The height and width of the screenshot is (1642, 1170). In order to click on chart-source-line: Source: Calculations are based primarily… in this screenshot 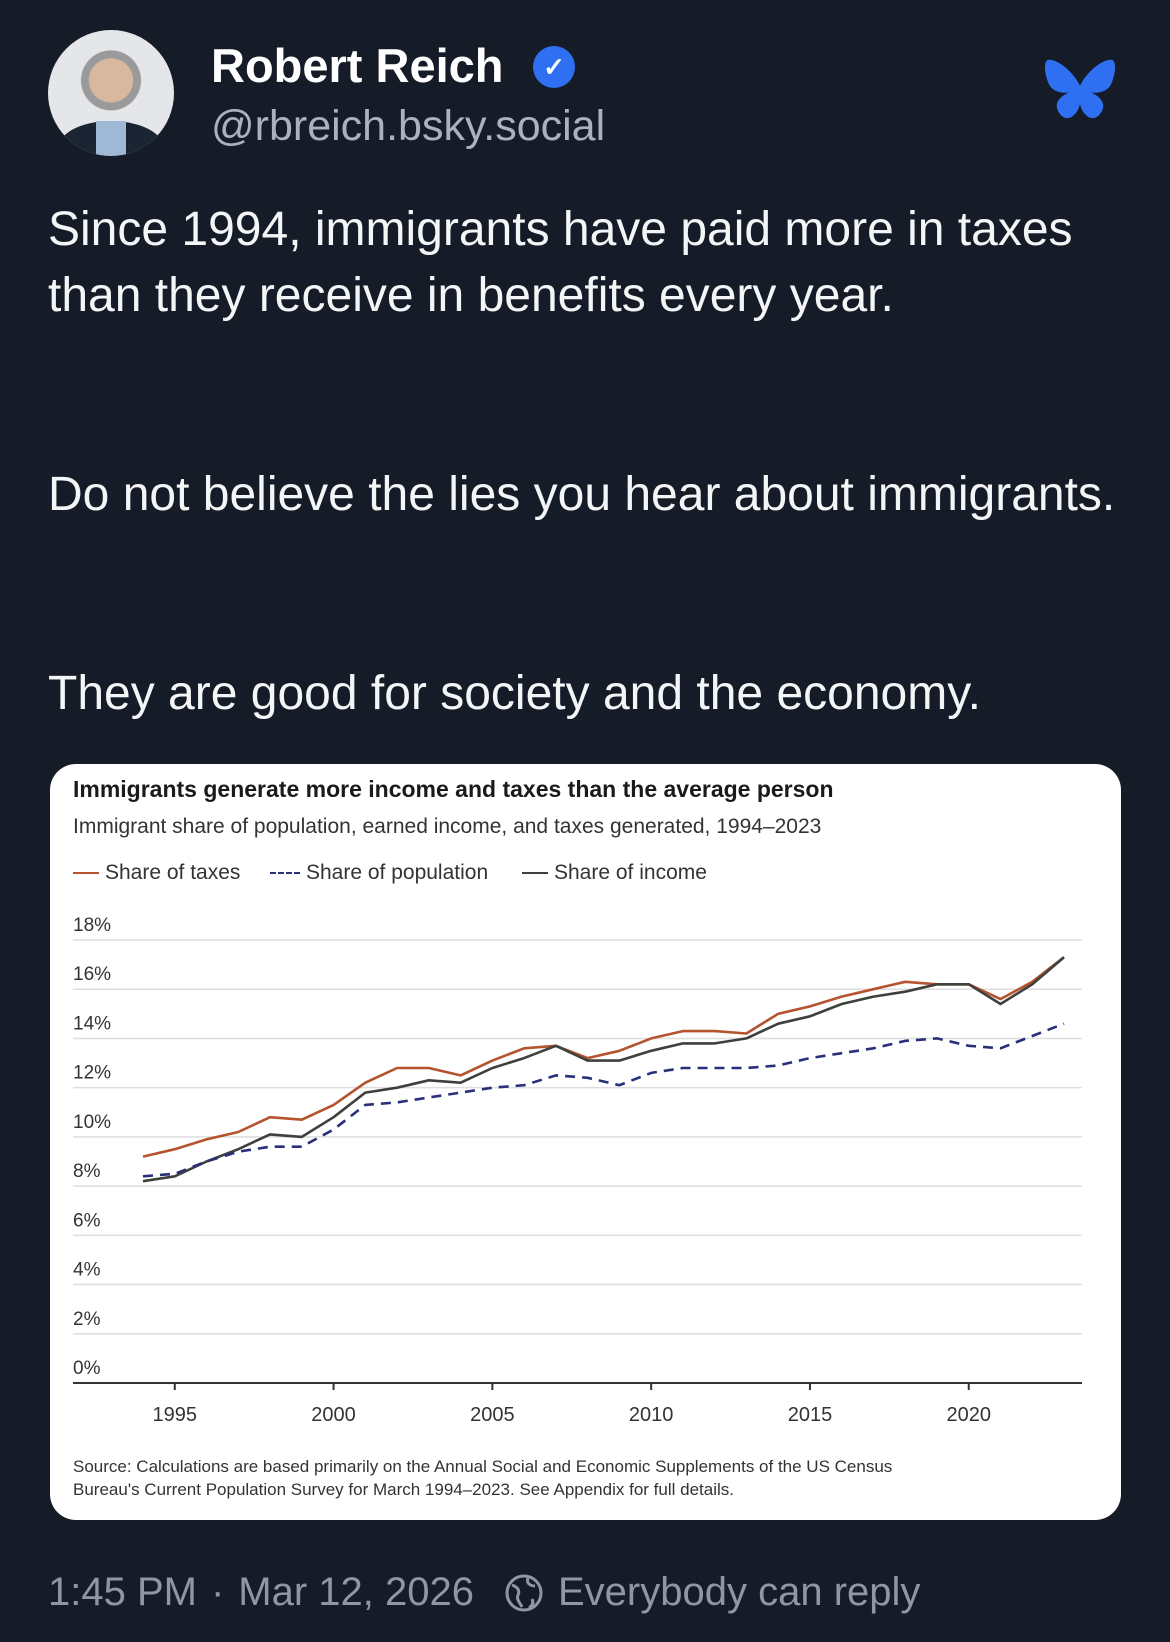, I will do `click(483, 1466)`.